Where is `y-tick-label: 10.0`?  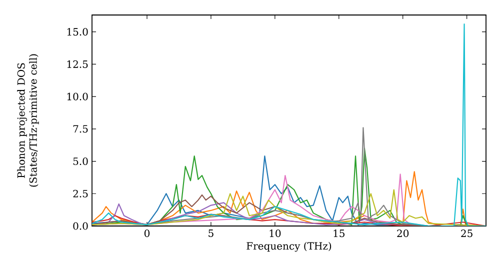
y-tick-label: 10.0 is located at coordinates (77, 96).